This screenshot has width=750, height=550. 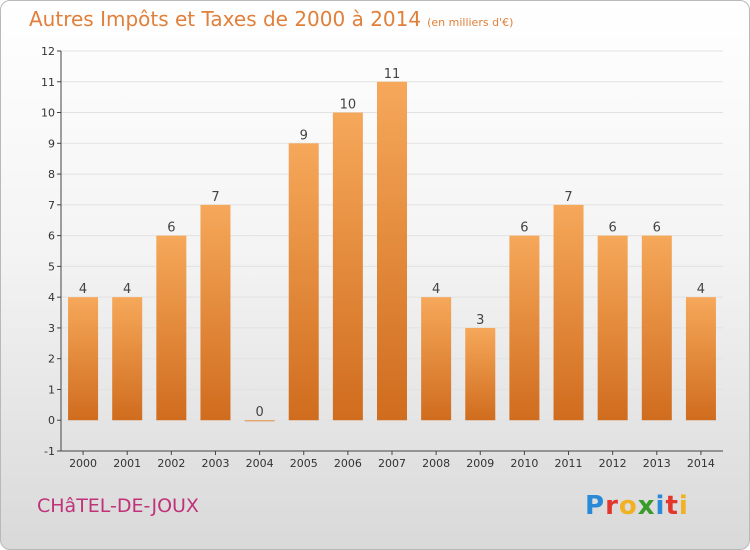 I want to click on y-tick-label: 9, so click(x=51, y=143).